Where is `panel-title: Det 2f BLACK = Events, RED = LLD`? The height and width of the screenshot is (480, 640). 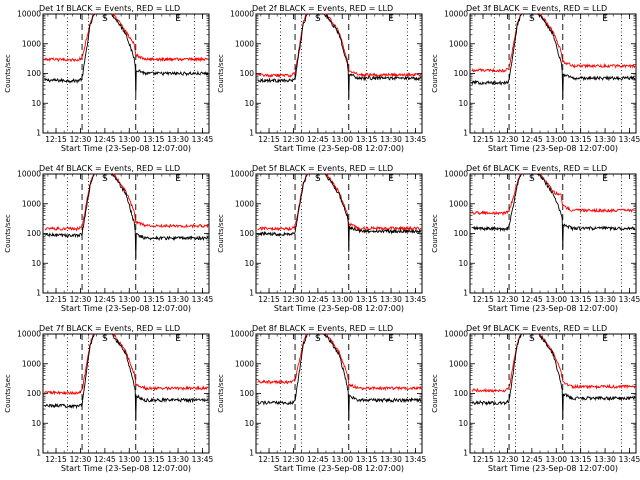 panel-title: Det 2f BLACK = Events, RED = LLD is located at coordinates (322, 8).